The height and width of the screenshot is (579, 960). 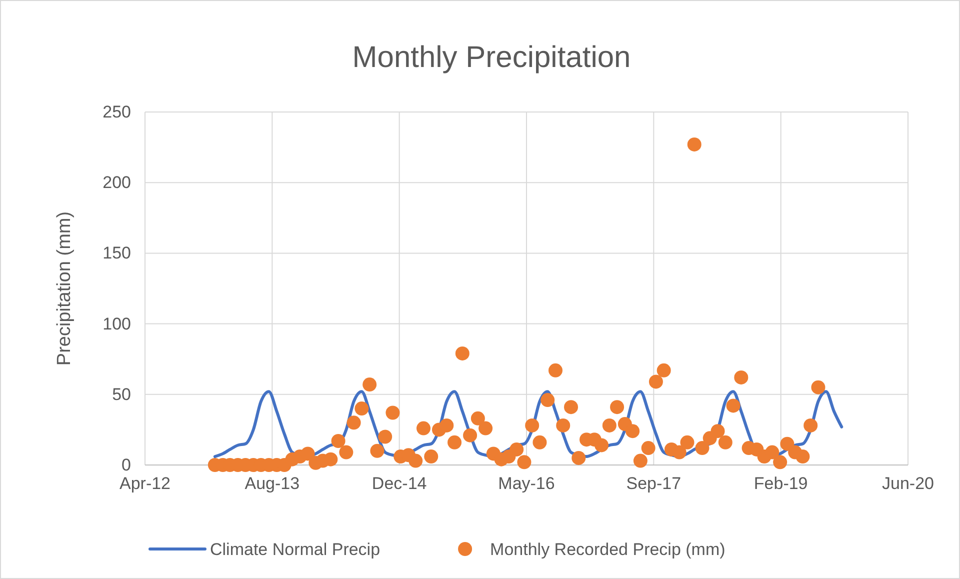 I want to click on y-tick-label: 250, so click(x=116, y=112).